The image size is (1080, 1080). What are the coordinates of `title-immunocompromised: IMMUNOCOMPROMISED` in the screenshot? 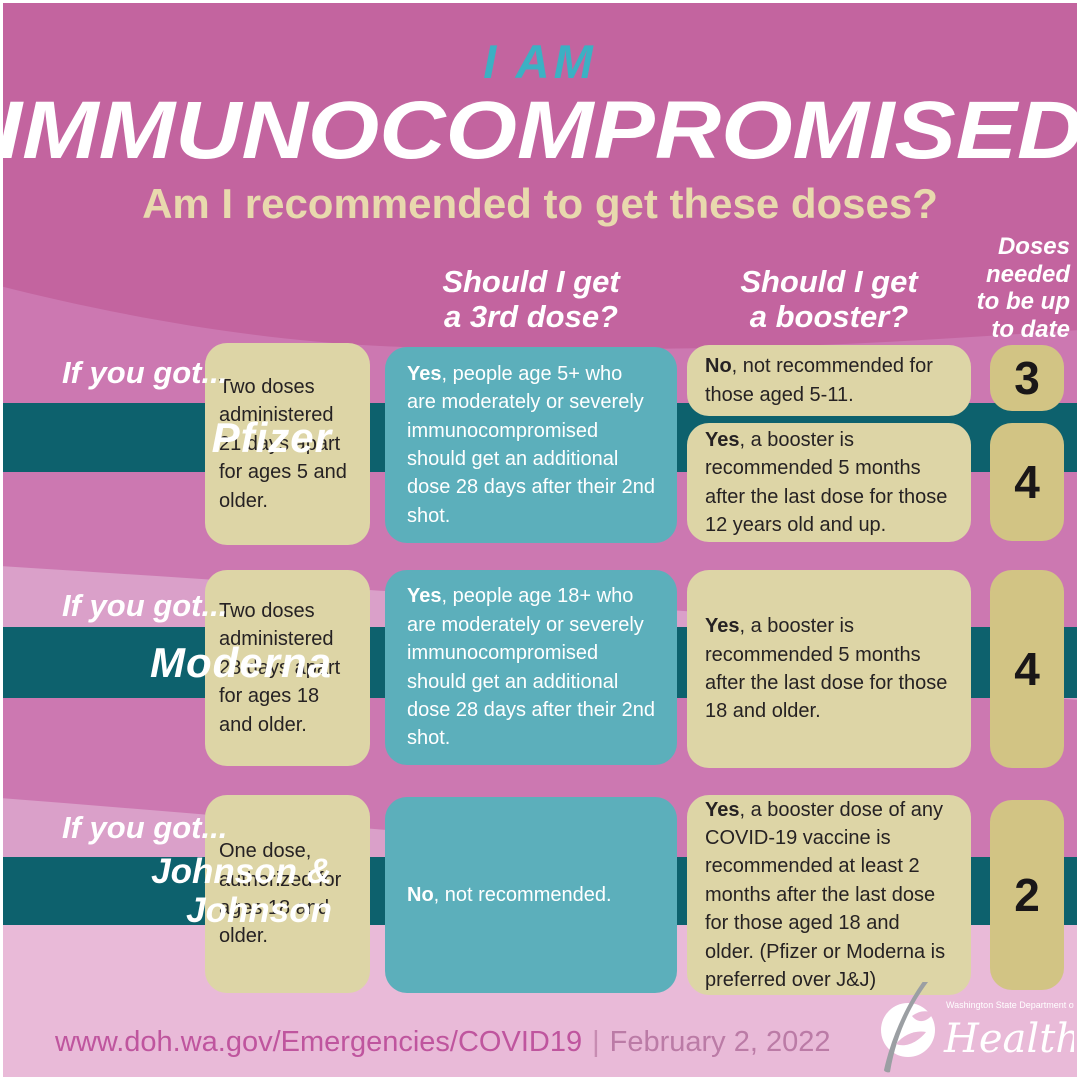 It's located at (540, 130).